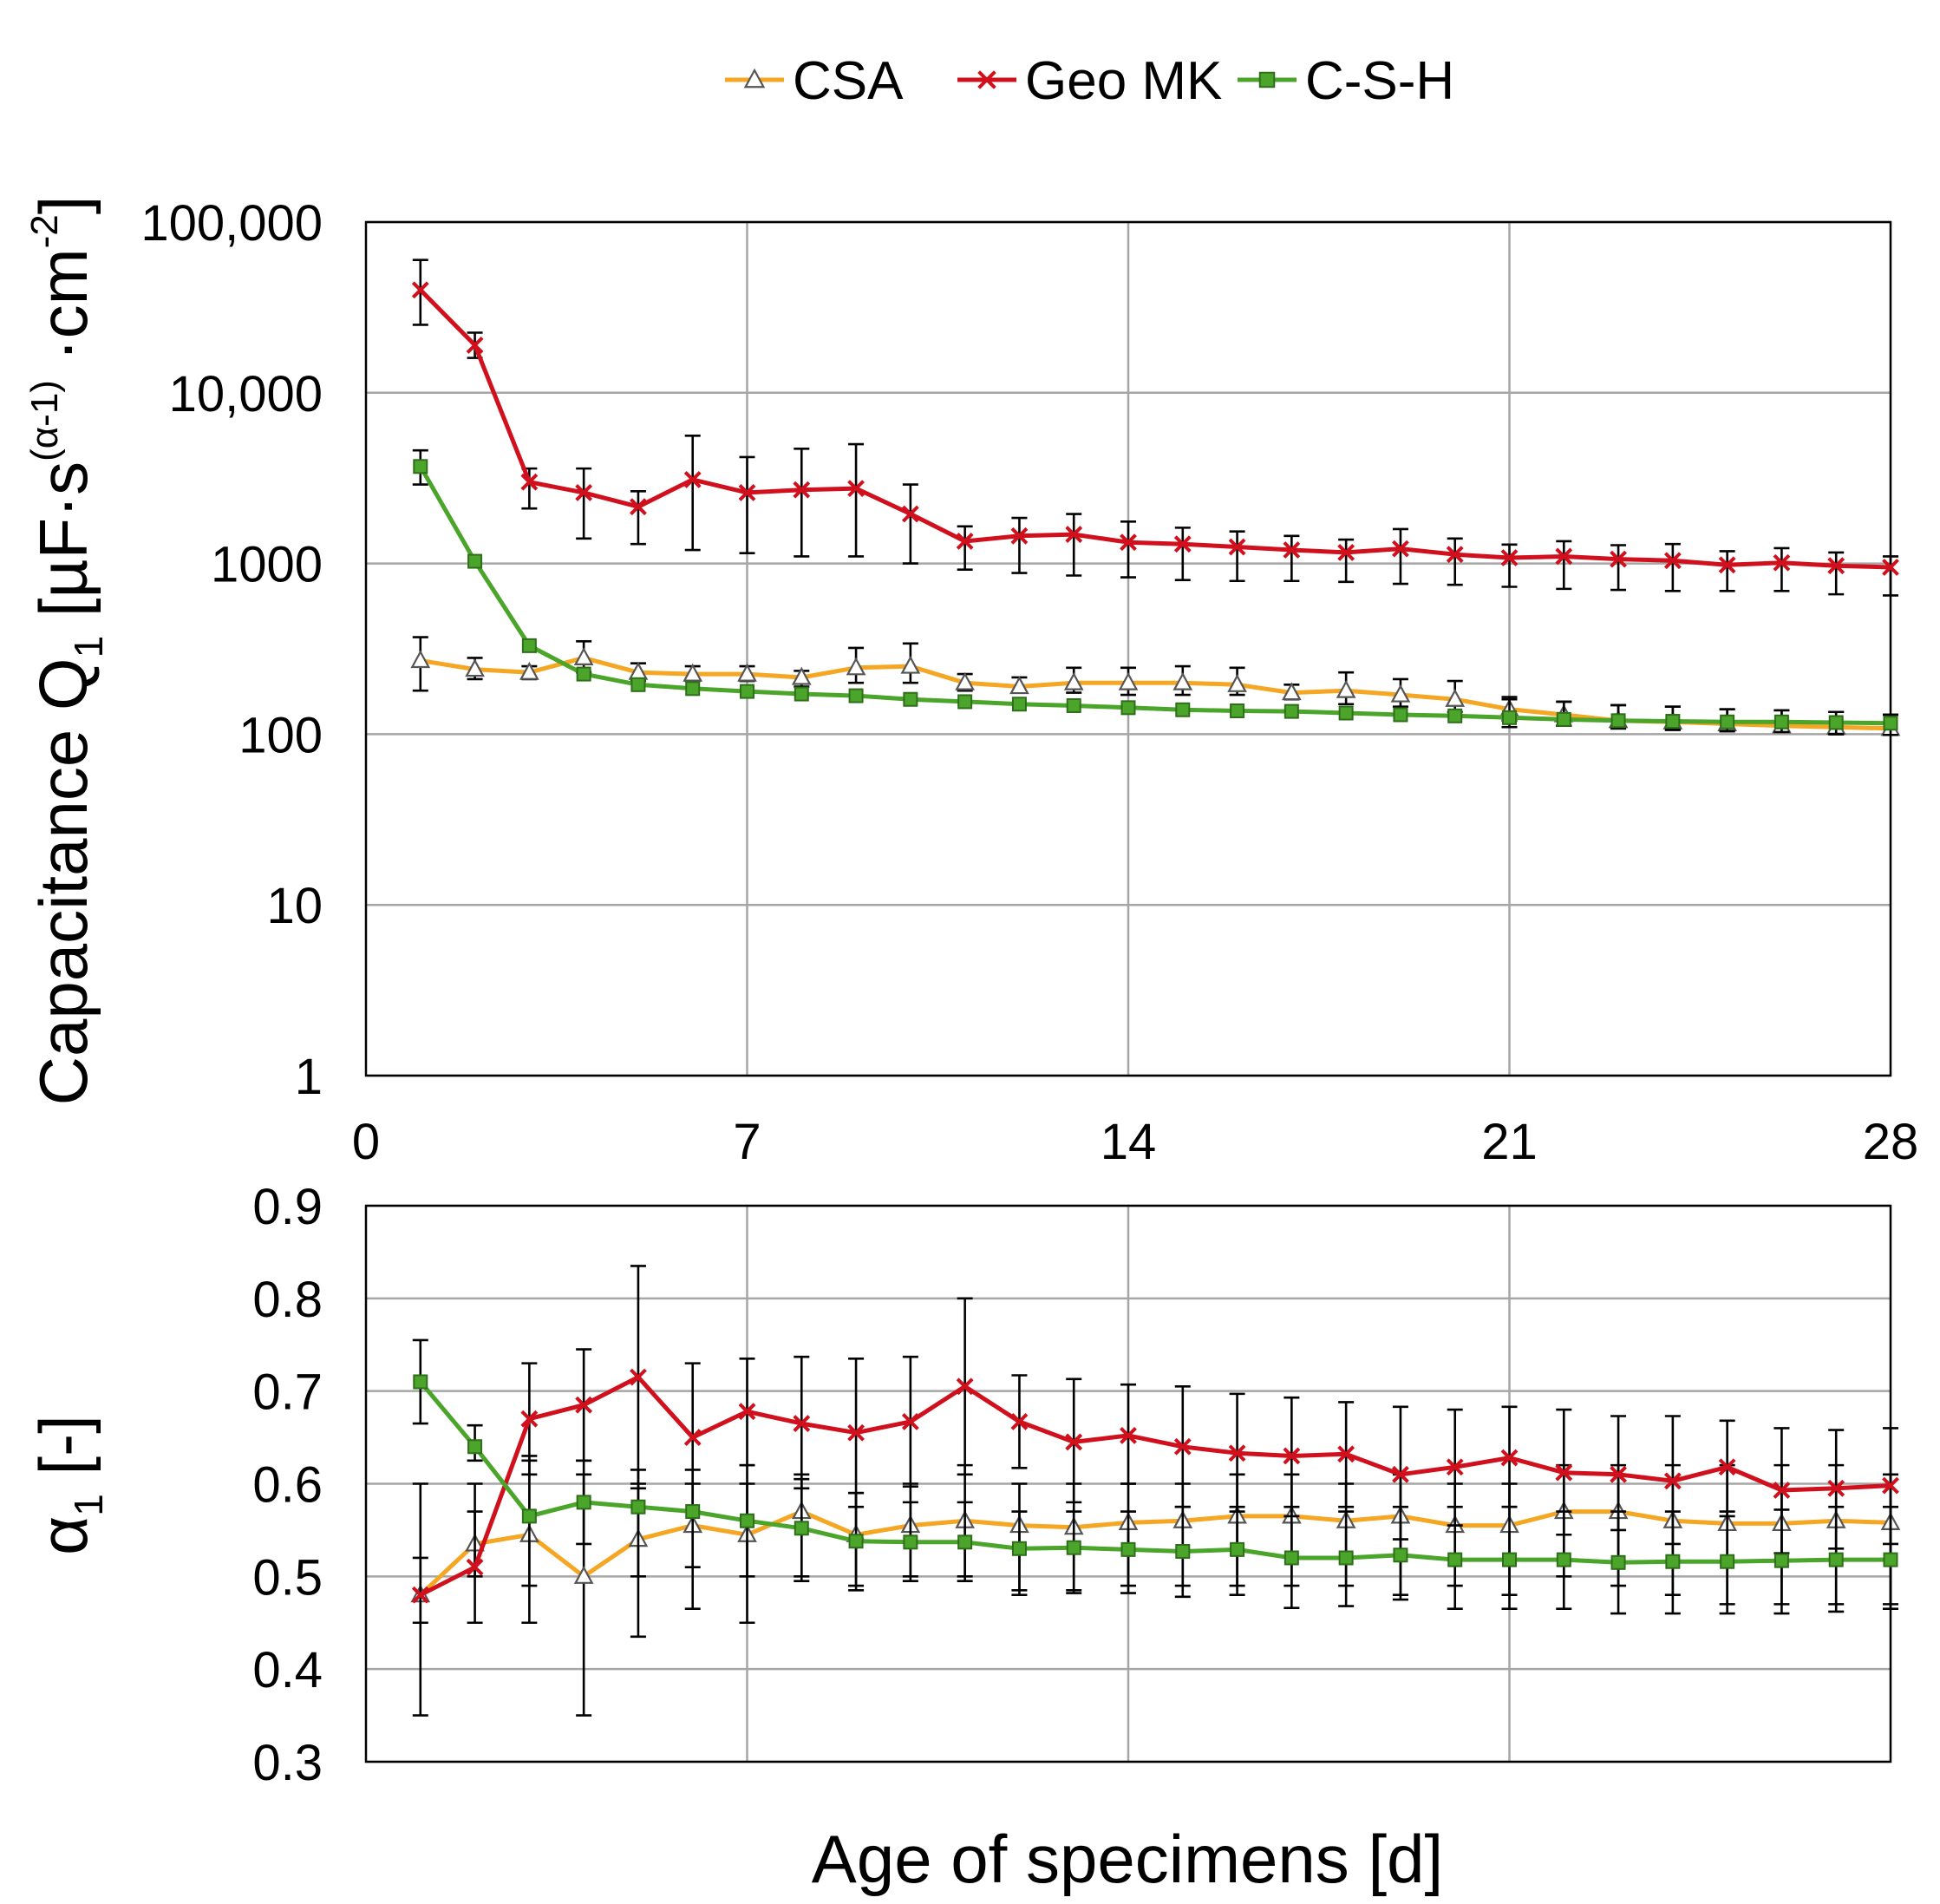 The height and width of the screenshot is (1904, 1940). What do you see at coordinates (366, 1142) in the screenshot?
I see `x-tick-label: 0` at bounding box center [366, 1142].